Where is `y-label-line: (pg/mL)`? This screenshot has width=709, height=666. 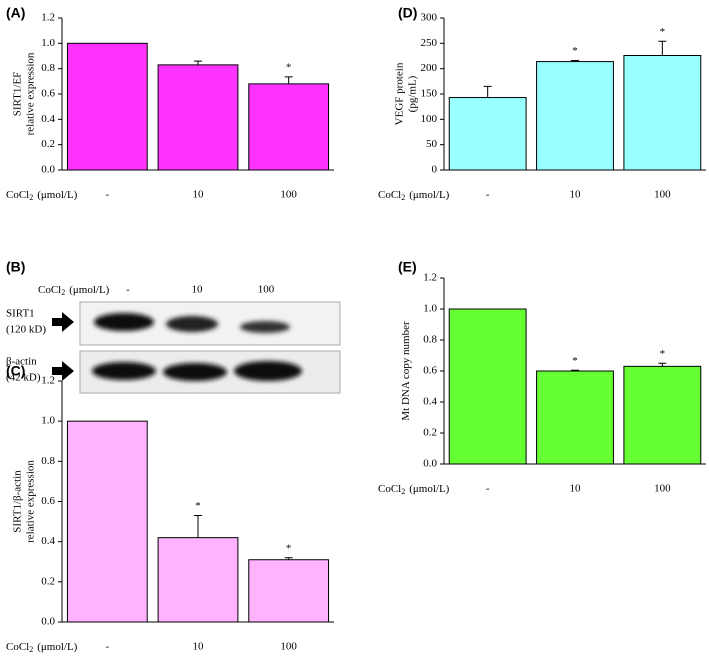 y-label-line: (pg/mL) is located at coordinates (412, 93).